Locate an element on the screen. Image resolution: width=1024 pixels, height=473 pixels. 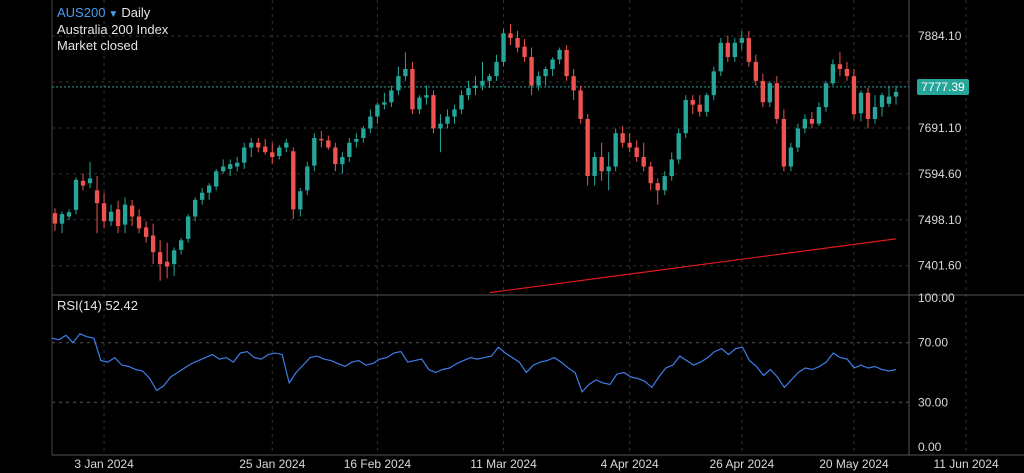
time-tick-label: 11 Mar 2024 is located at coordinates (503, 464).